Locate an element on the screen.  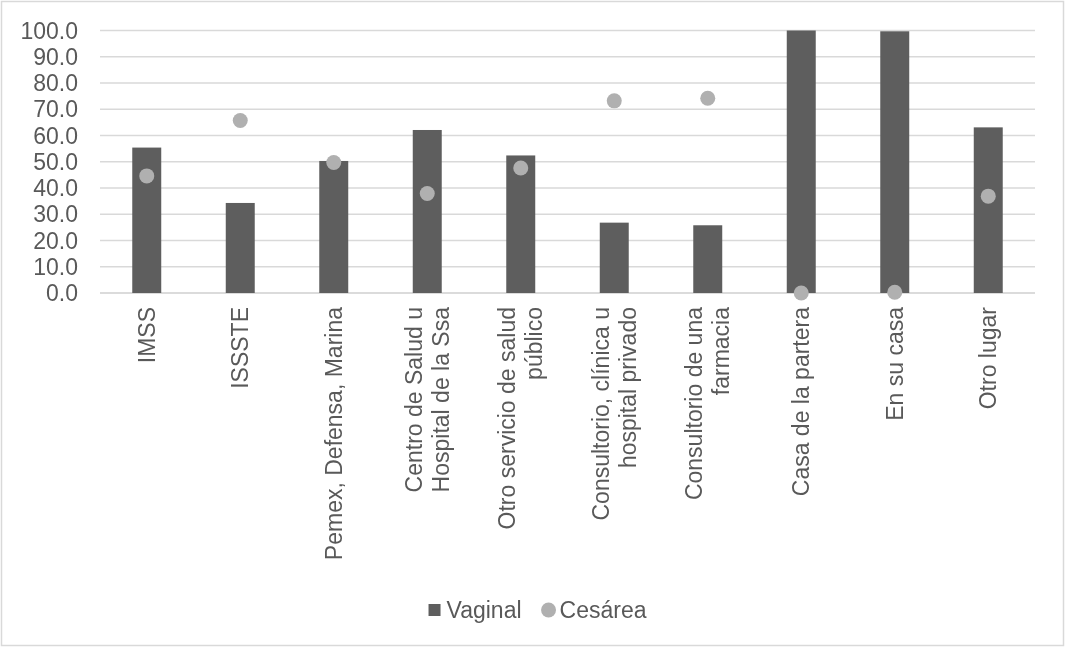
x-tick-label: Centro de Salud u Hospital de la Ssa is located at coordinates (427, 399).